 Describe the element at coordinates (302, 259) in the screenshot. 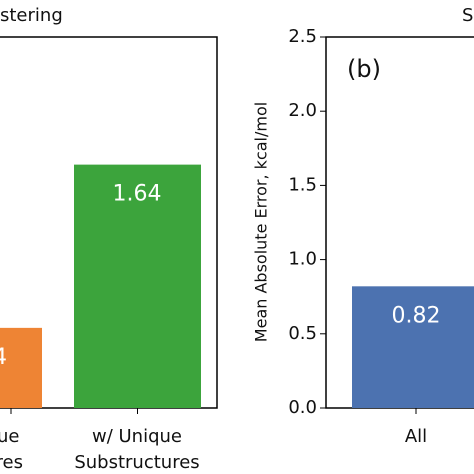

I see `y-tick-label: 1.0` at that location.